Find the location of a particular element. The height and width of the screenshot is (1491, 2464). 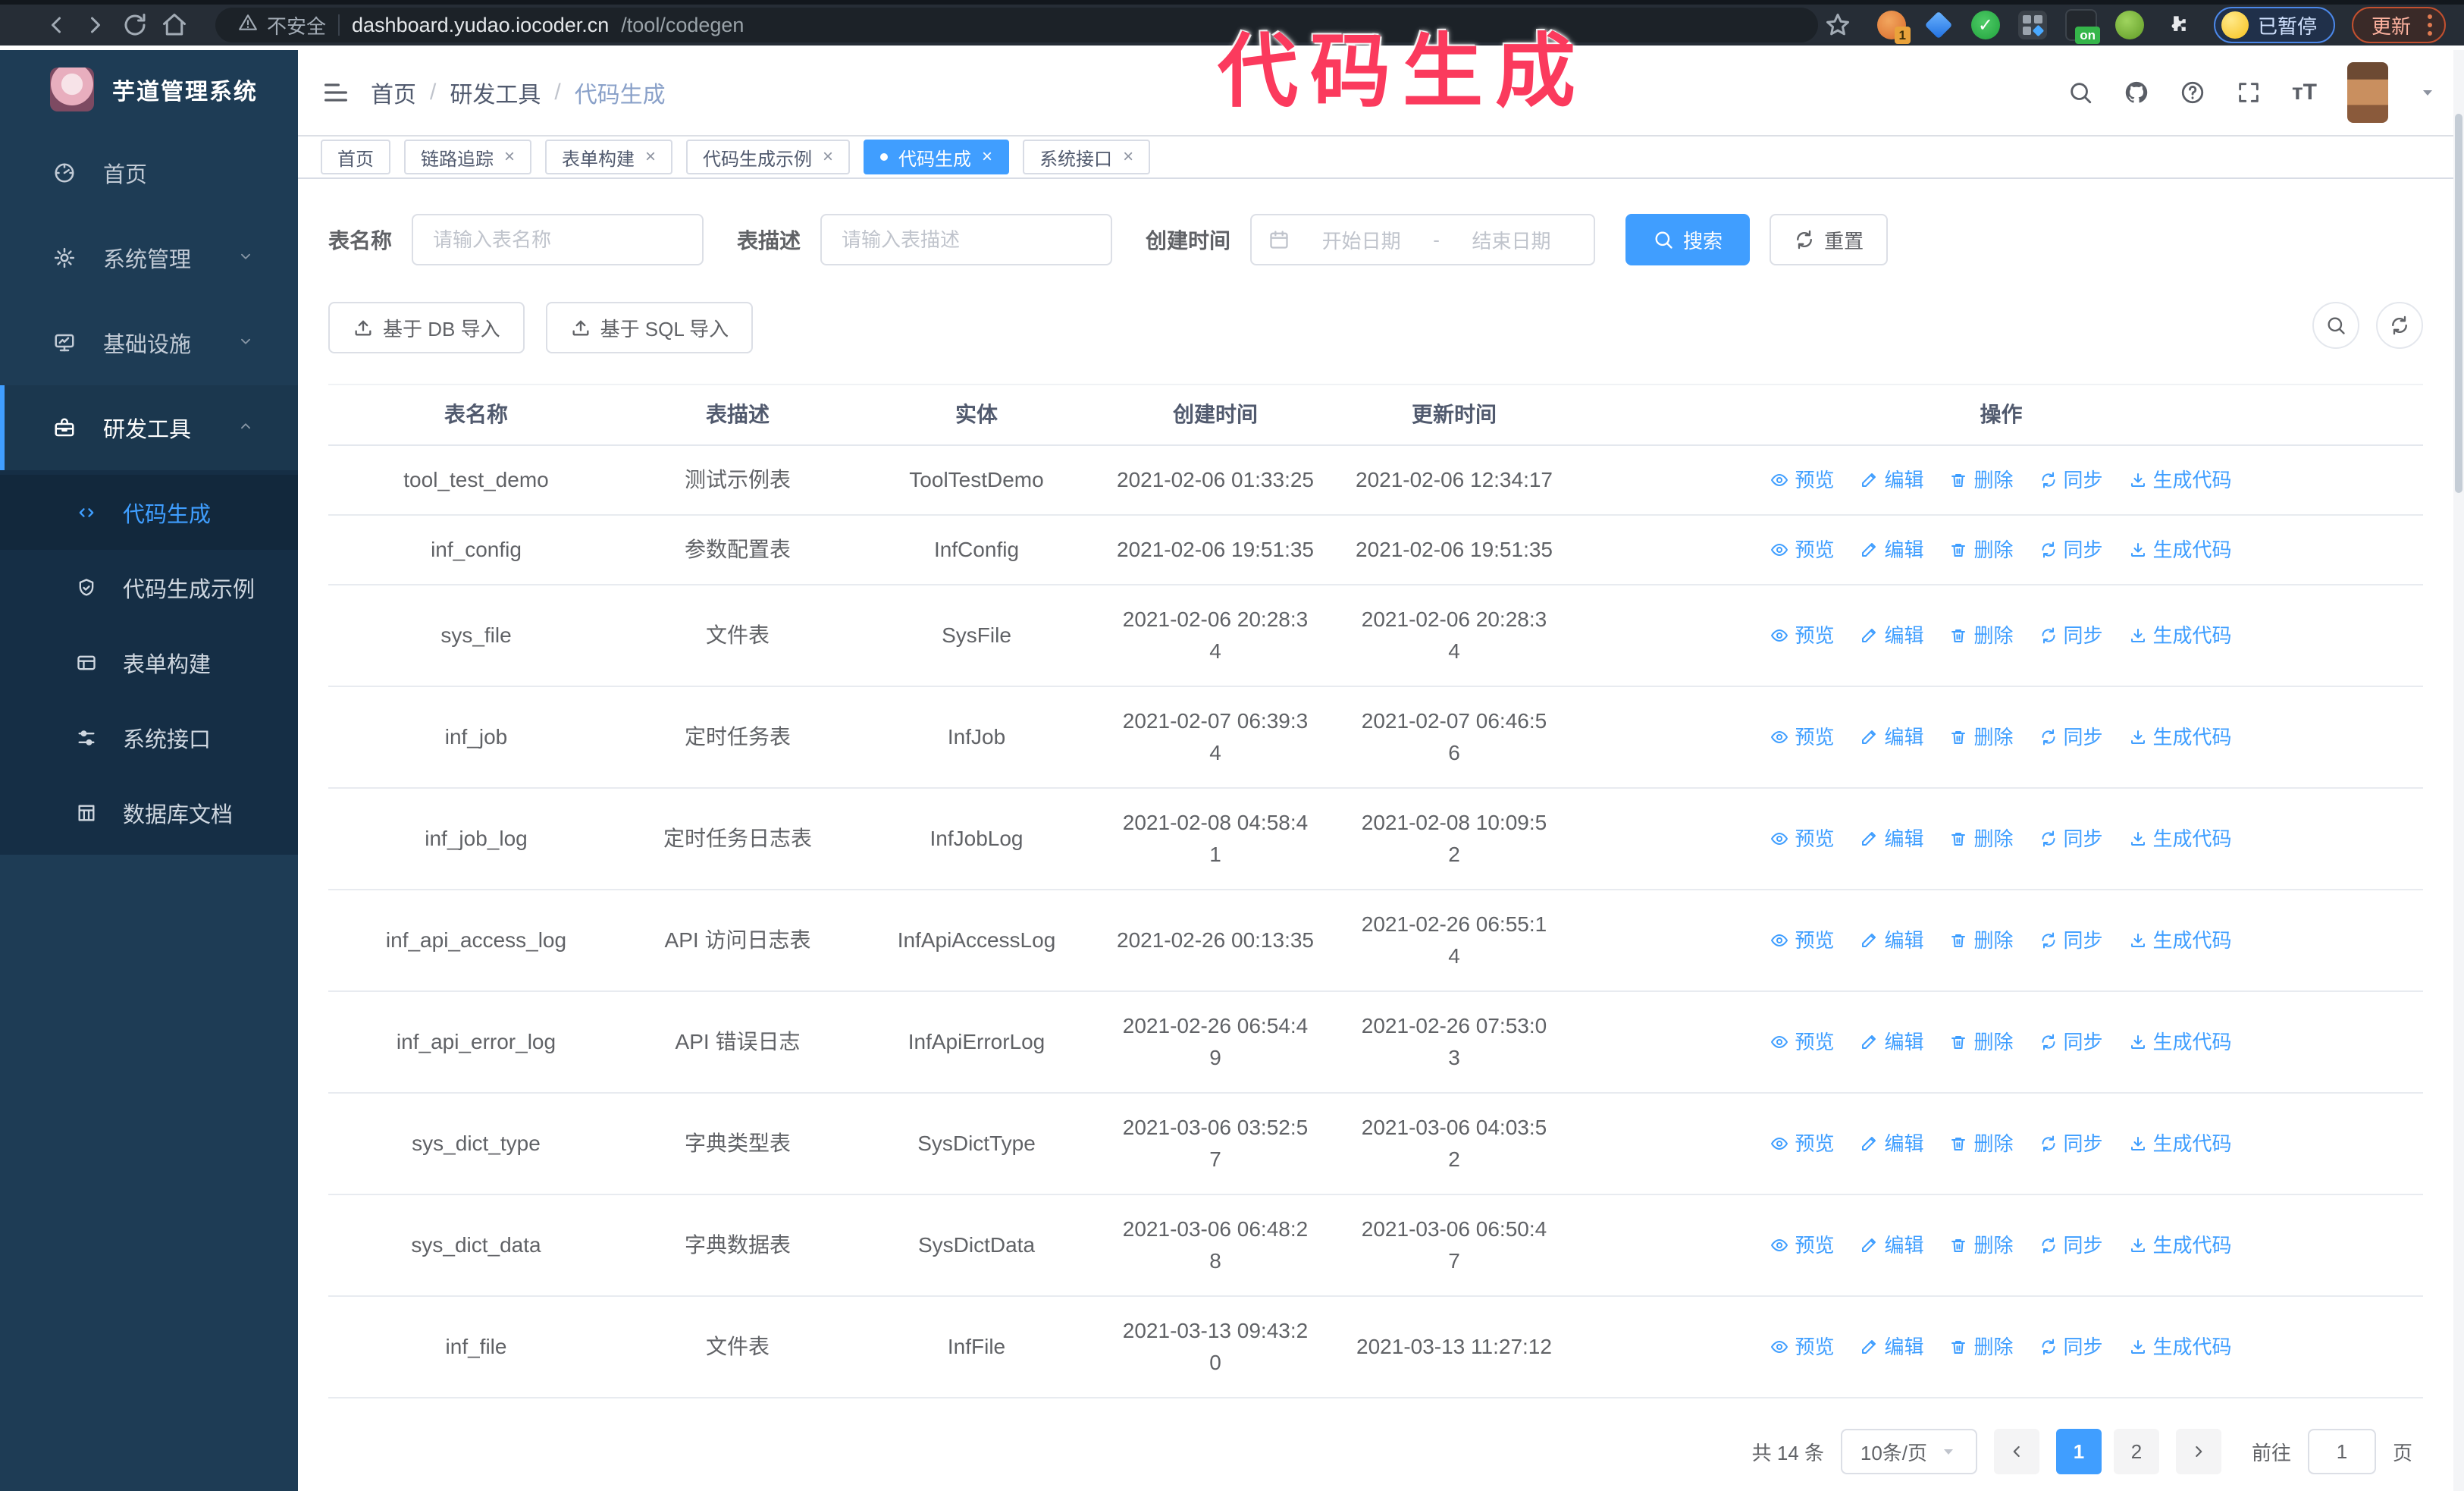

page-scrollbar is located at coordinates (2458, 770).